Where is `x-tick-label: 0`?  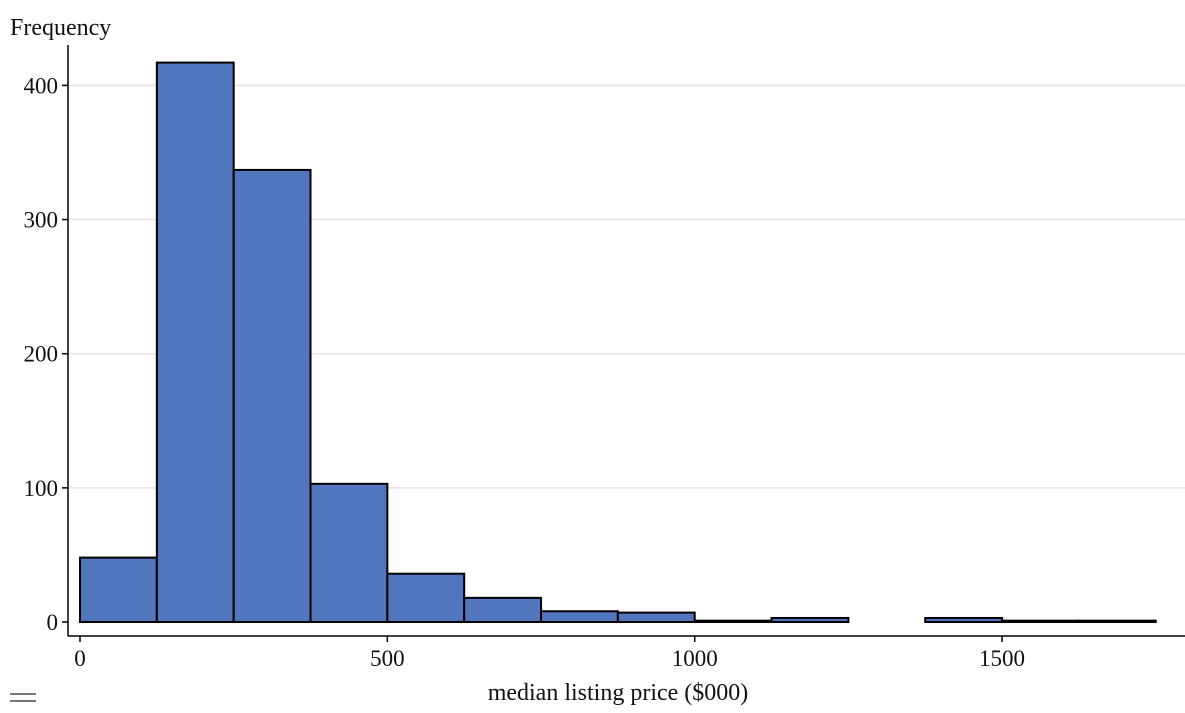
x-tick-label: 0 is located at coordinates (80, 658).